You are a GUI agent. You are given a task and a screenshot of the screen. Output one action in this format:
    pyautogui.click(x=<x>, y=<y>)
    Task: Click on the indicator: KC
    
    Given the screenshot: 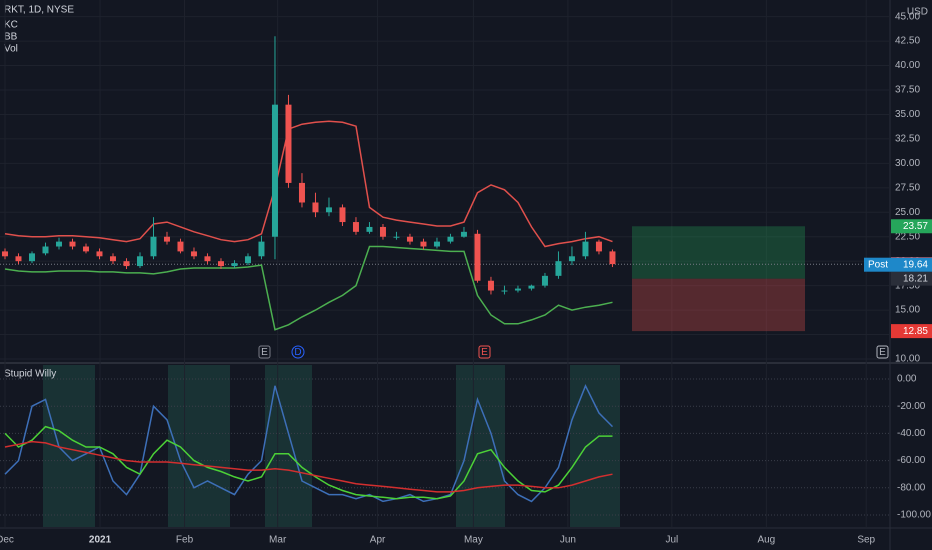 What is the action you would take?
    pyautogui.click(x=11, y=25)
    